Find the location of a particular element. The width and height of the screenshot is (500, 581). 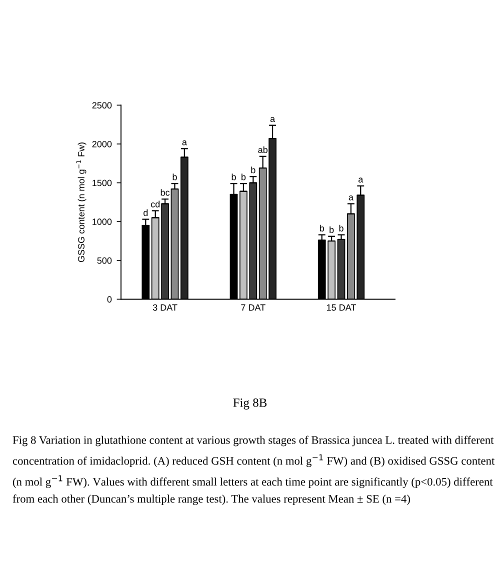

data-label: bc is located at coordinates (165, 192).